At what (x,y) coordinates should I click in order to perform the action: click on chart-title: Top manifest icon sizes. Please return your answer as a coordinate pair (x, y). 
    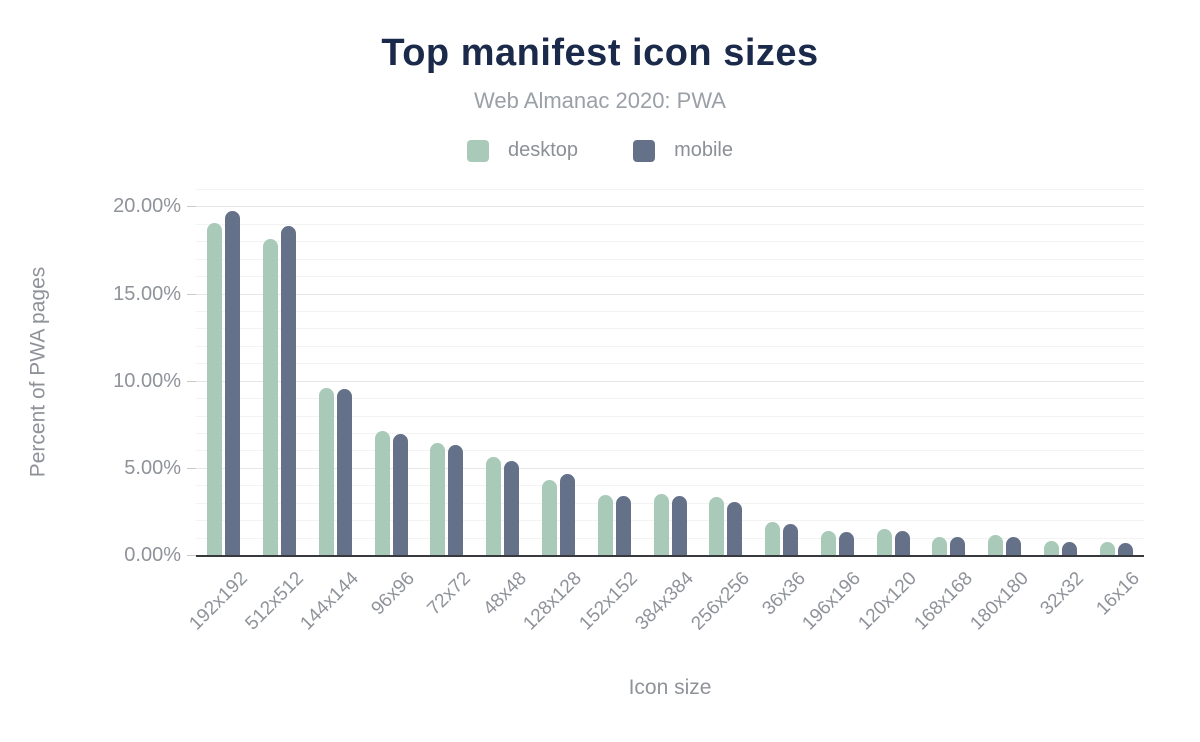
    Looking at the image, I should click on (600, 53).